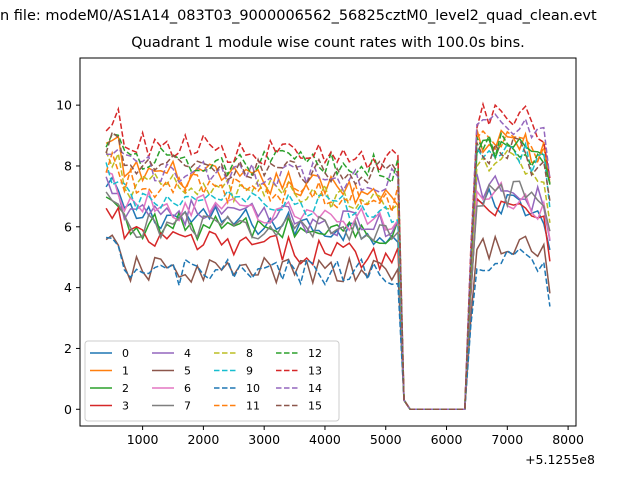  Describe the element at coordinates (187, 388) in the screenshot. I see `legend-label-6: 6` at that location.